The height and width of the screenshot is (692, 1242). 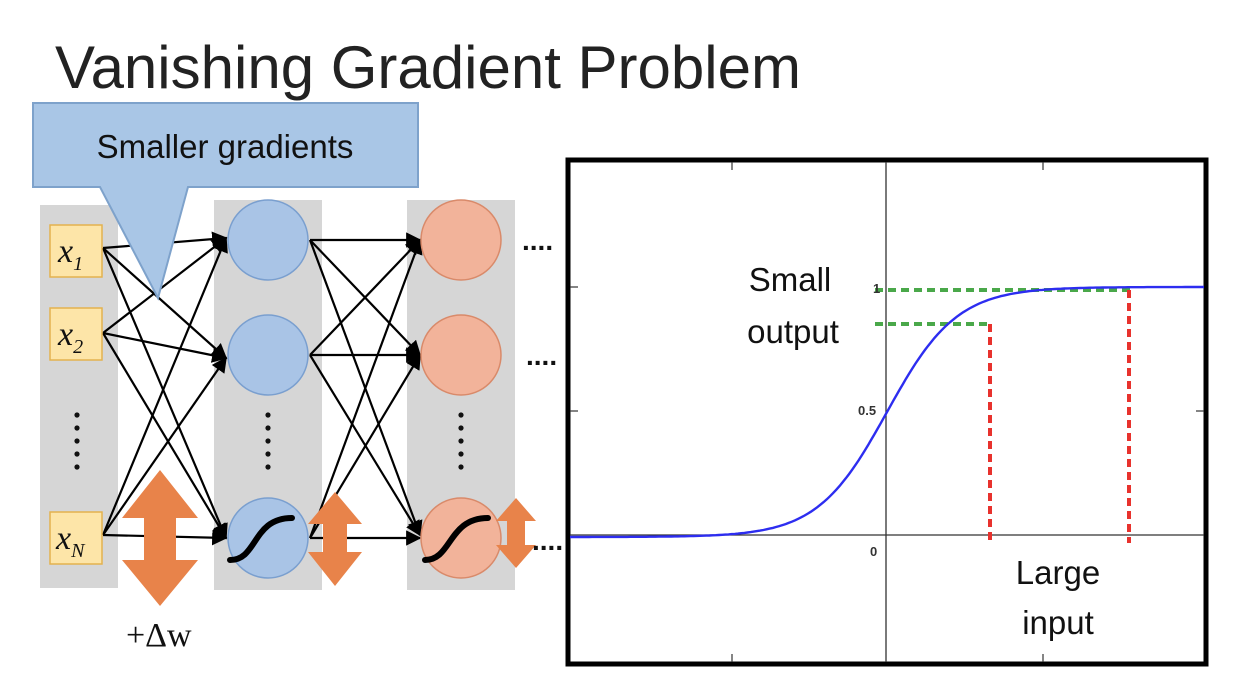 I want to click on svg-text: xN, so click(x=70, y=541).